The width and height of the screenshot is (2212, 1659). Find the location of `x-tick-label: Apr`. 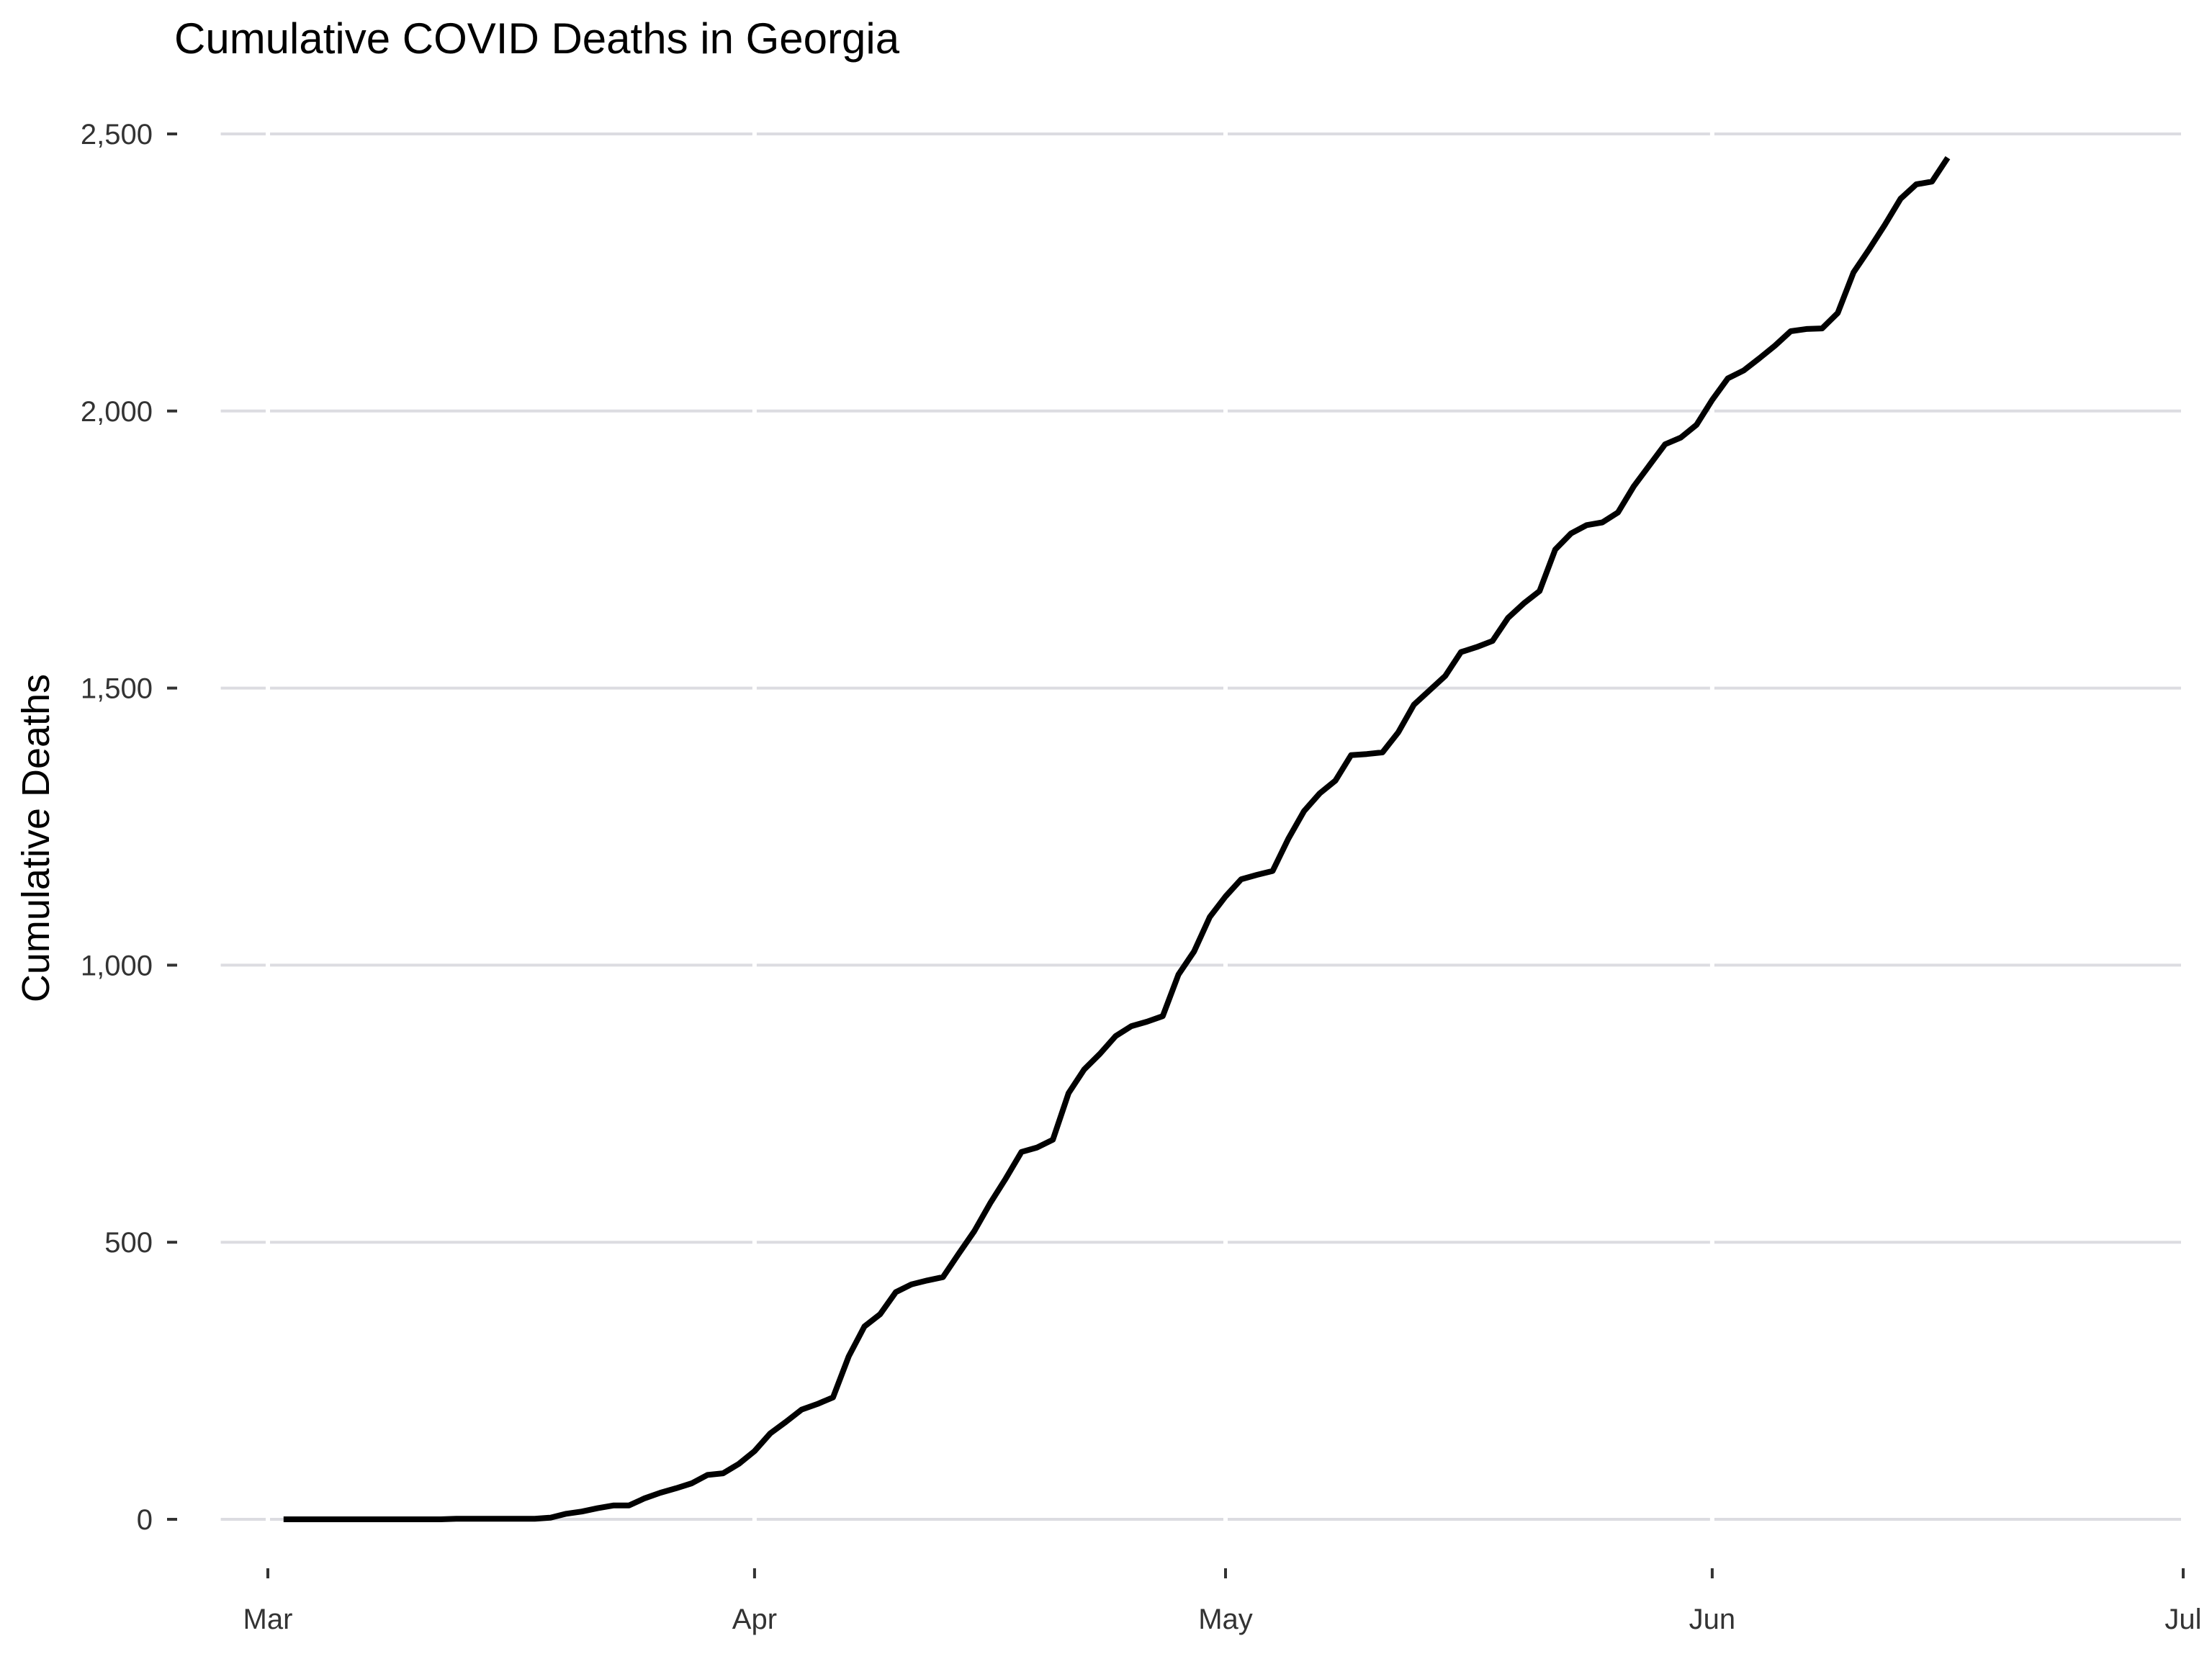

x-tick-label: Apr is located at coordinates (755, 1620).